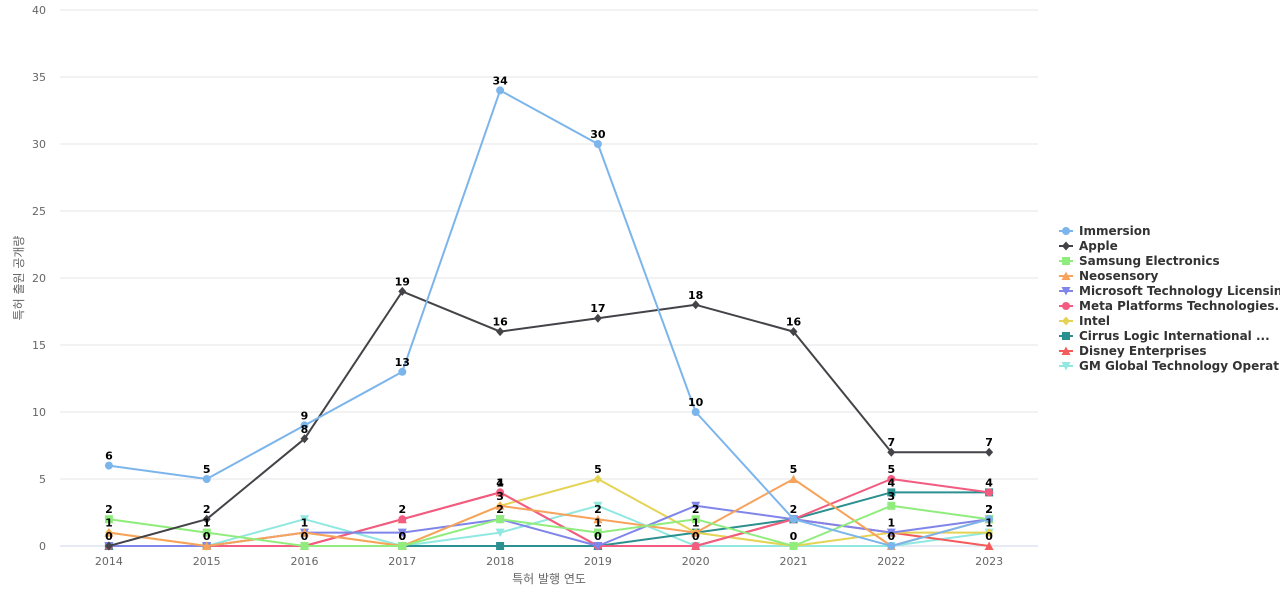 The image size is (1280, 600). What do you see at coordinates (39, 77) in the screenshot?
I see `y-tick-label: 35` at bounding box center [39, 77].